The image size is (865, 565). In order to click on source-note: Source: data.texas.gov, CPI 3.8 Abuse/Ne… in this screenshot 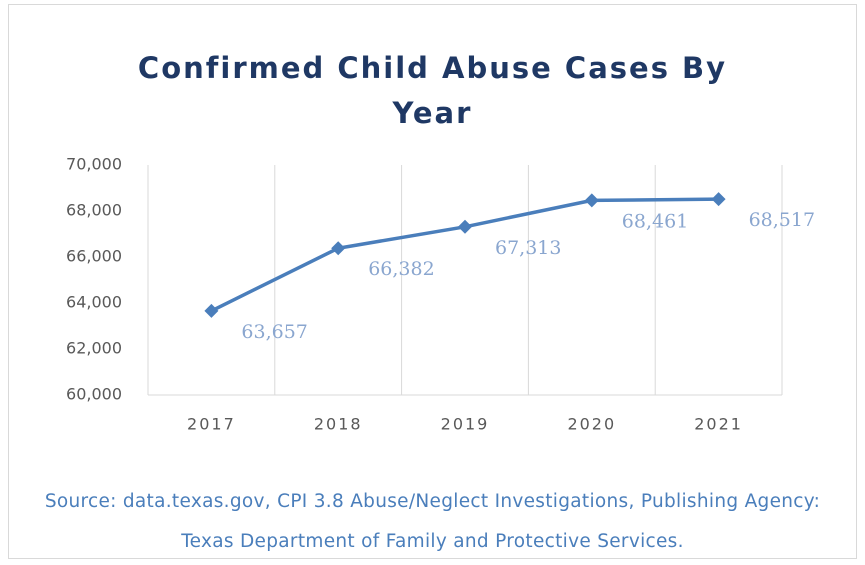, I will do `click(432, 521)`.